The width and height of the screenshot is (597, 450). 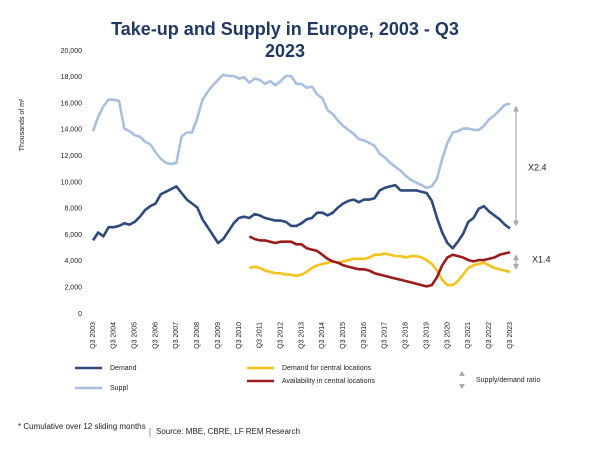 What do you see at coordinates (447, 335) in the screenshot?
I see `x-tick-label: Q3 2020` at bounding box center [447, 335].